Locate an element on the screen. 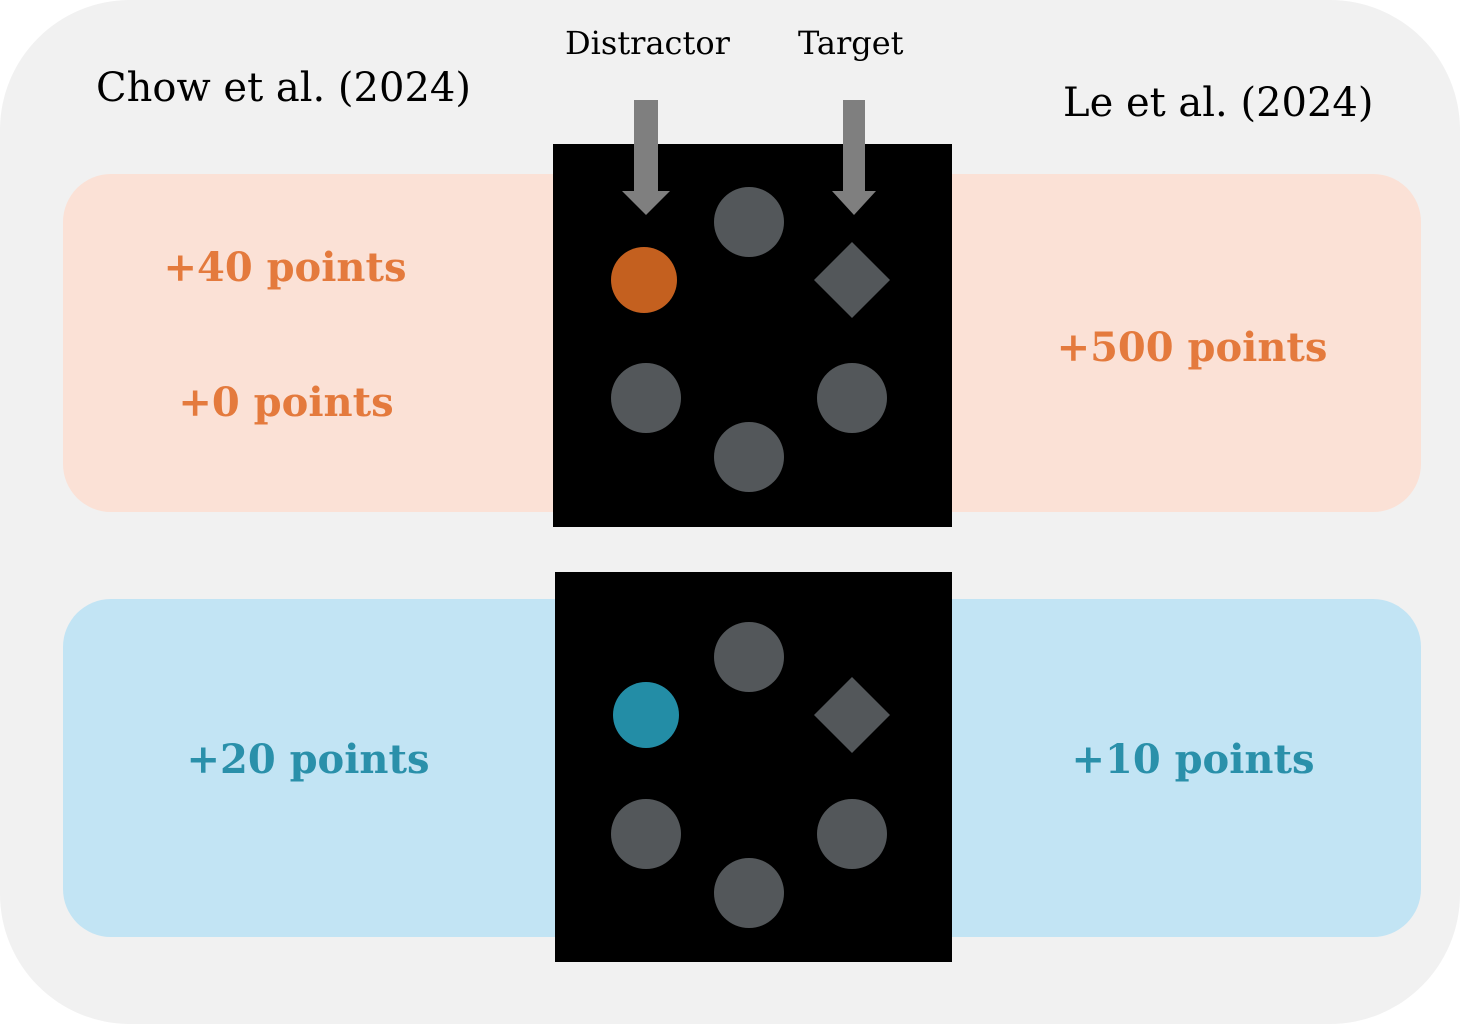 The image size is (1462, 1026). target-arrow is located at coordinates (854, 157).